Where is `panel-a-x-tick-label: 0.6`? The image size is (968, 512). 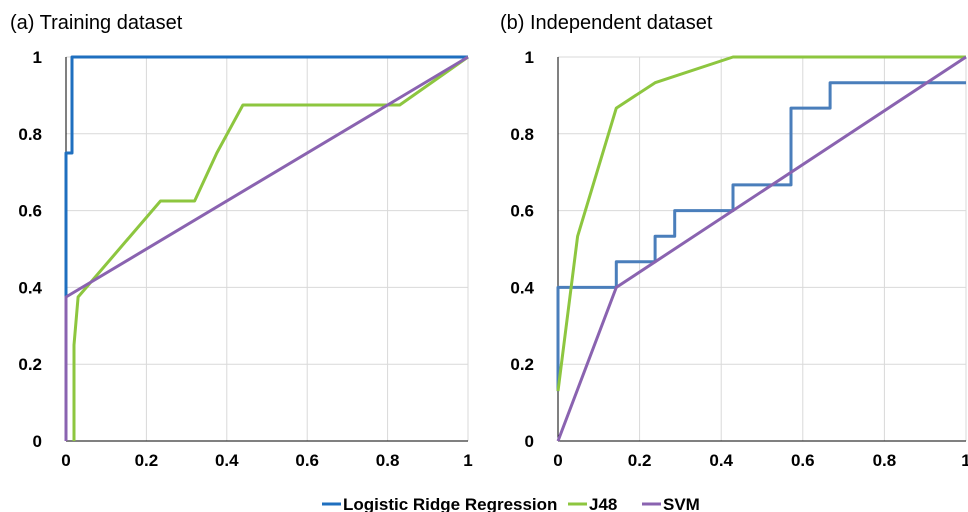 panel-a-x-tick-label: 0.6 is located at coordinates (307, 460).